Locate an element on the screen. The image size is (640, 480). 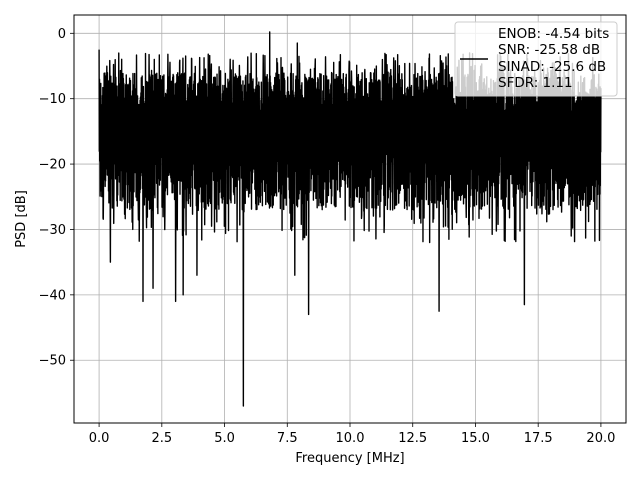
legend-entry-snr: SNR: -25.58 dB is located at coordinates (549, 50).